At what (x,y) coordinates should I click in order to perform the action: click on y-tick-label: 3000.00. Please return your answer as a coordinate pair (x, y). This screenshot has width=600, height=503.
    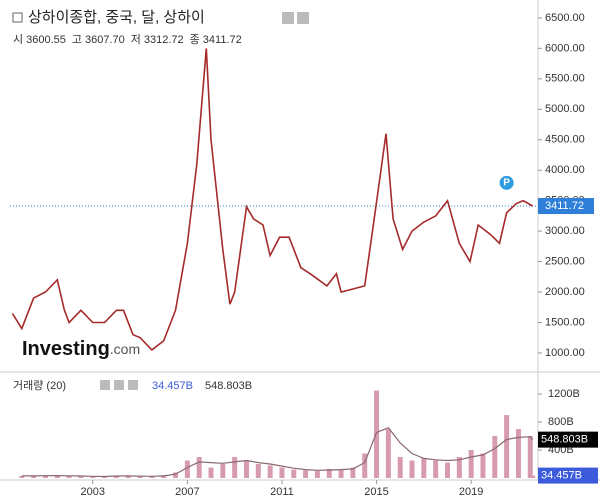
    Looking at the image, I should click on (565, 231).